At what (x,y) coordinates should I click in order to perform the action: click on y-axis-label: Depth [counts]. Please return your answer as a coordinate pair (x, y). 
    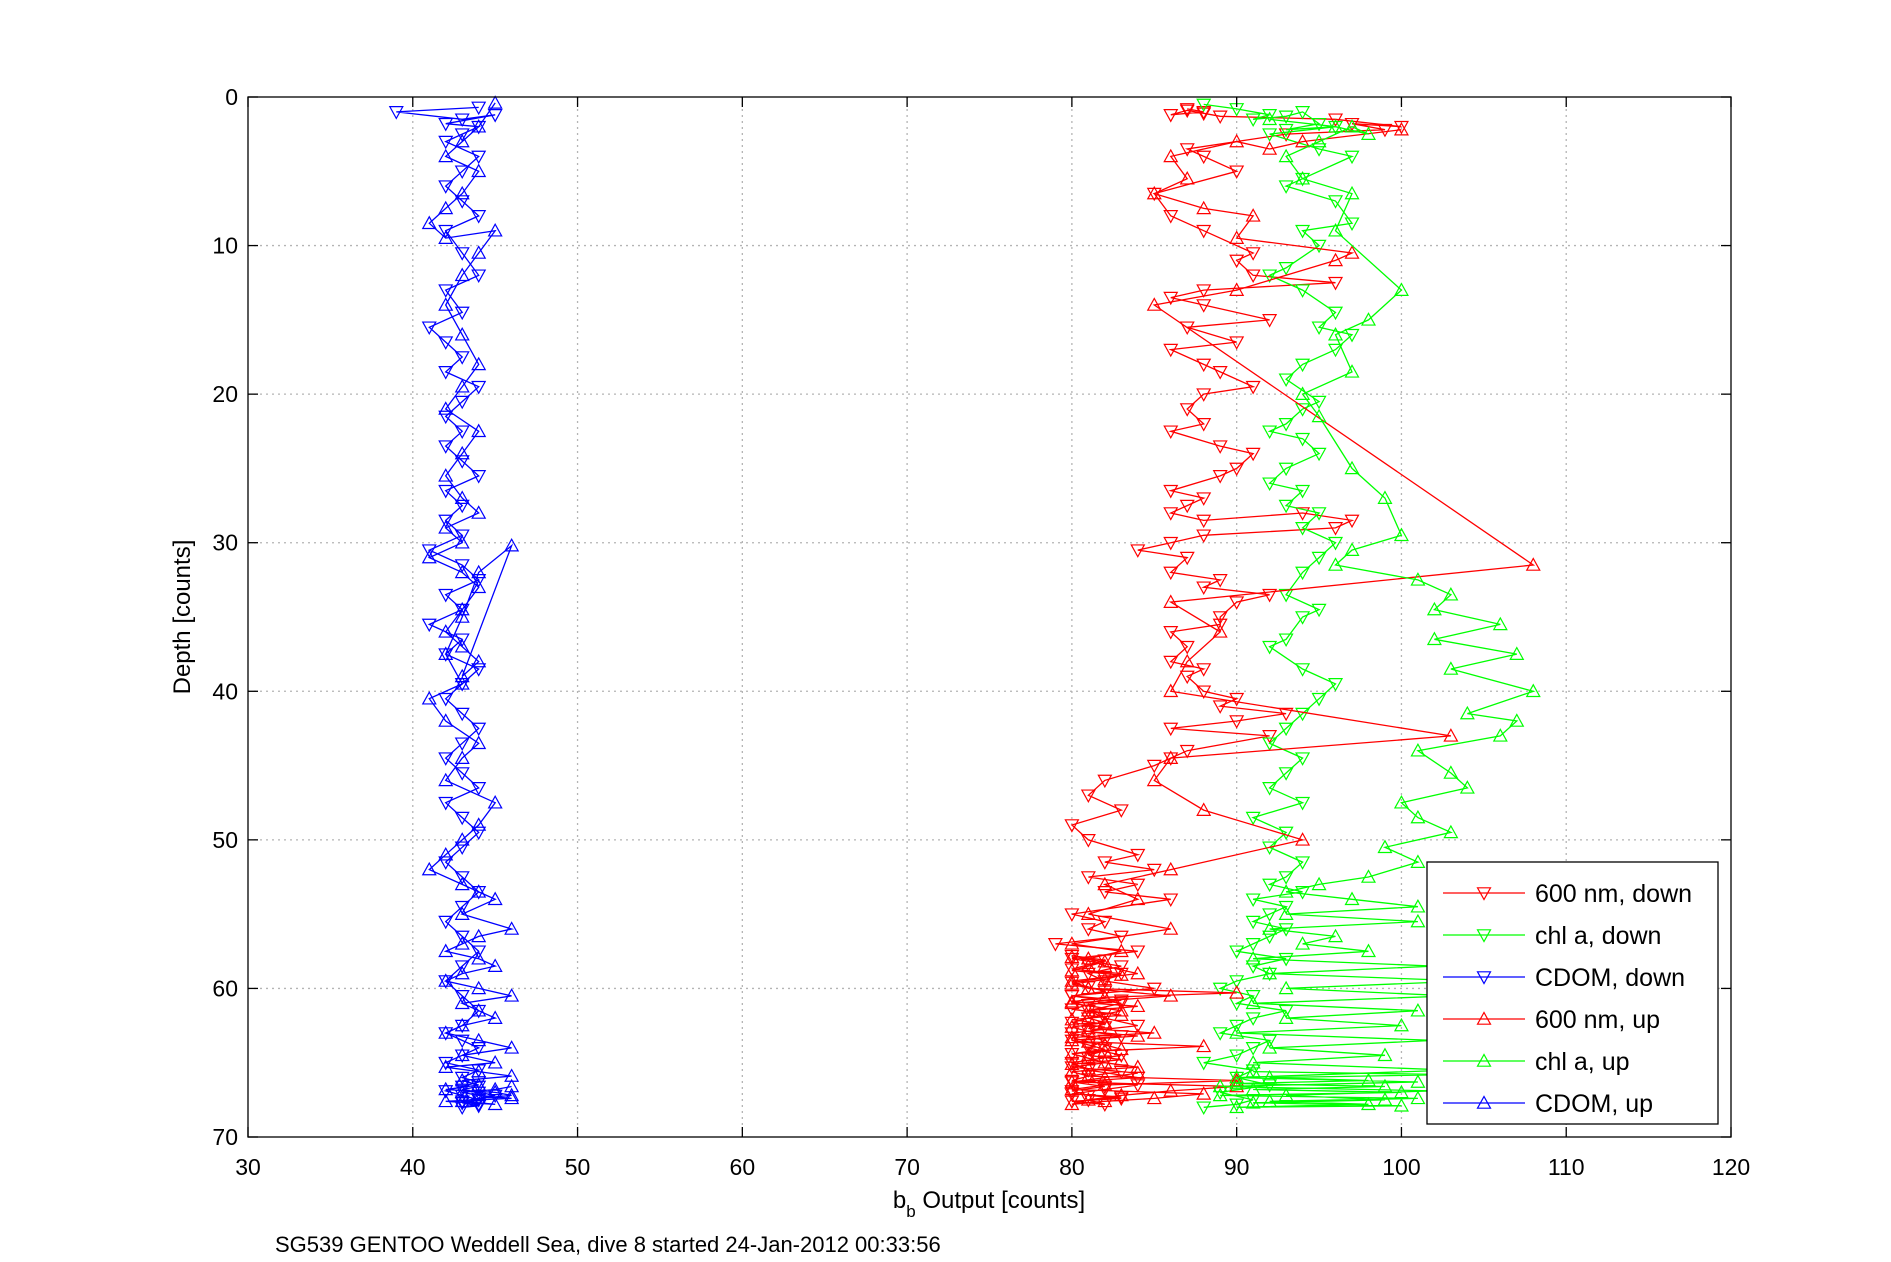
    Looking at the image, I should click on (182, 617).